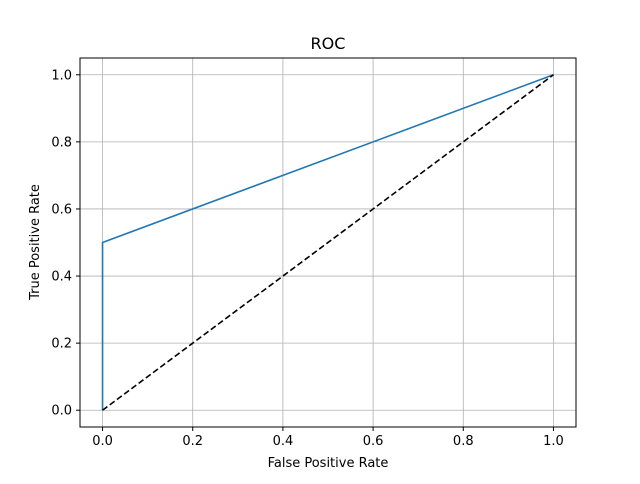  What do you see at coordinates (61, 209) in the screenshot?
I see `y-tick-label: 0.6` at bounding box center [61, 209].